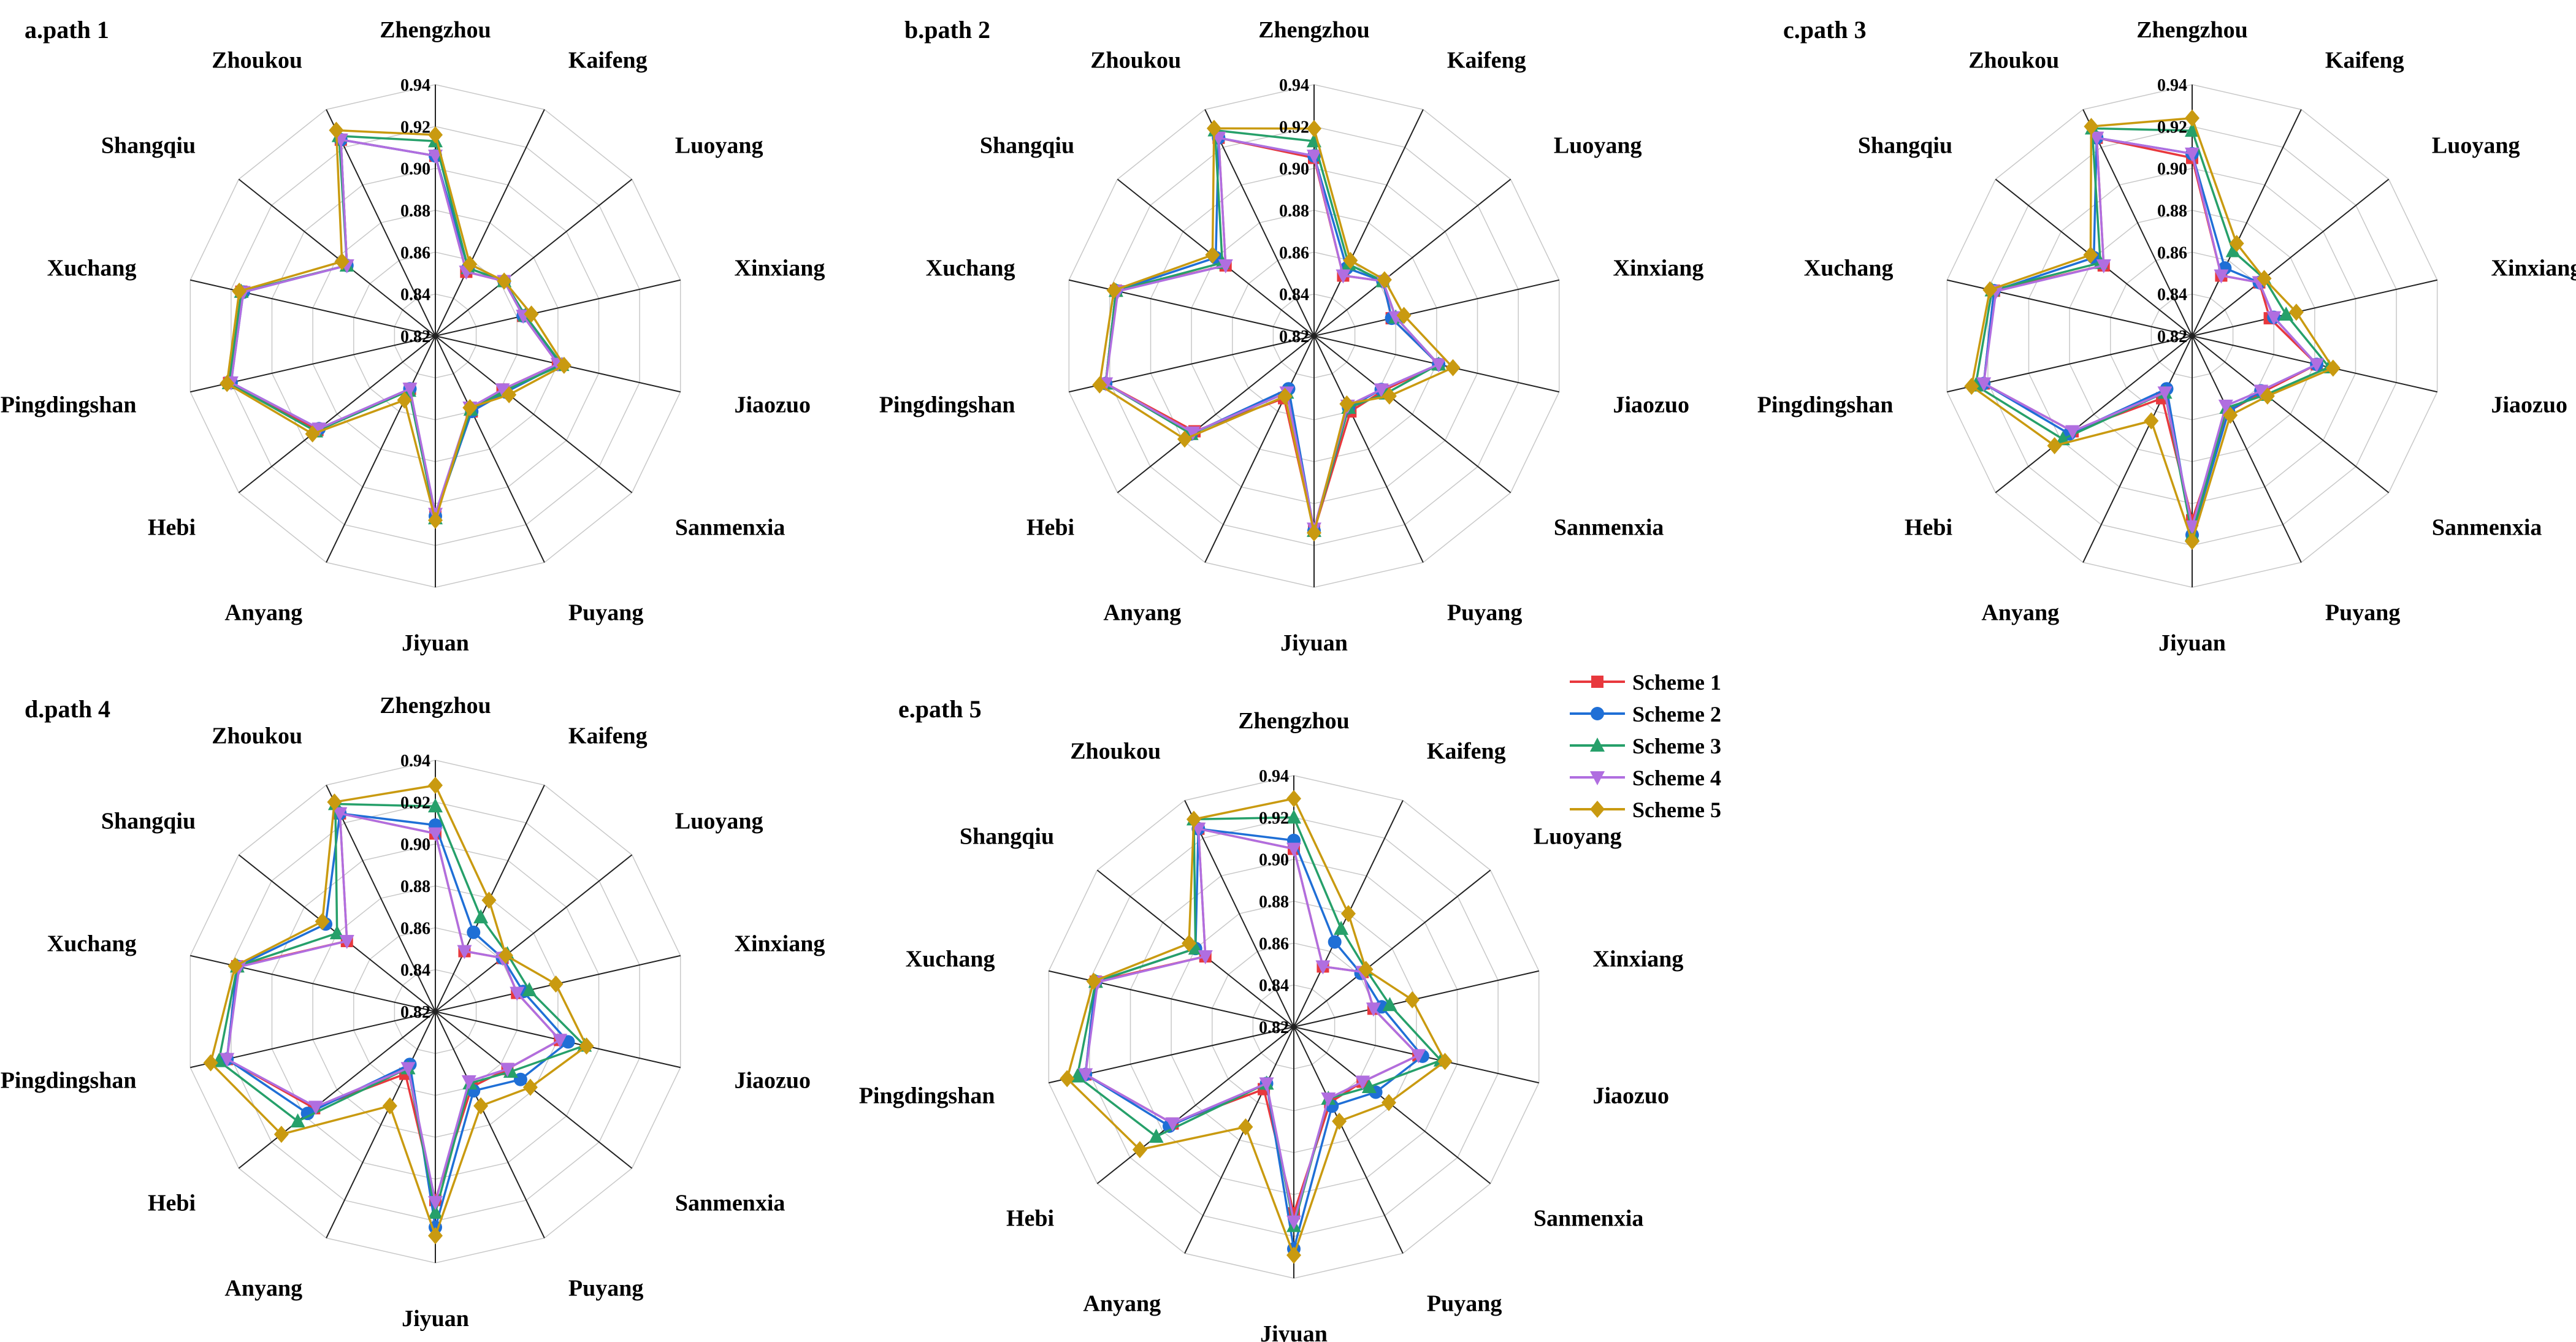  What do you see at coordinates (947, 30) in the screenshot?
I see `panel-title: b.path 2` at bounding box center [947, 30].